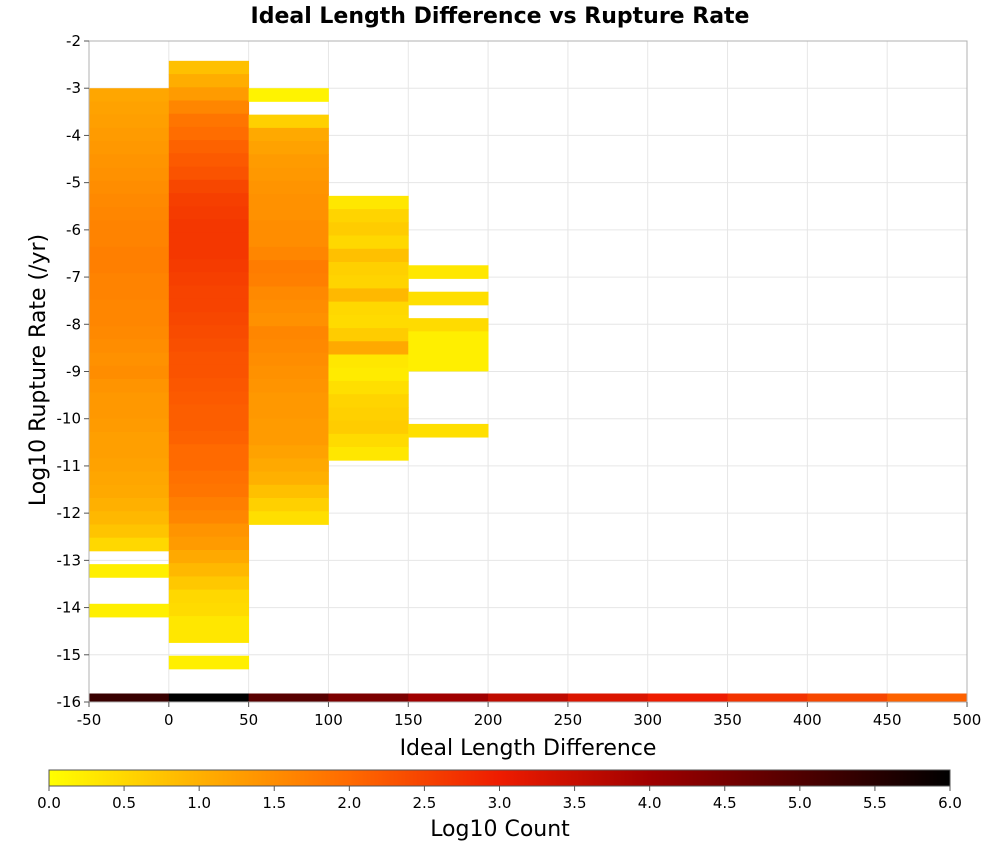  What do you see at coordinates (124, 803) in the screenshot?
I see `colorbar-tick-label: 0.5` at bounding box center [124, 803].